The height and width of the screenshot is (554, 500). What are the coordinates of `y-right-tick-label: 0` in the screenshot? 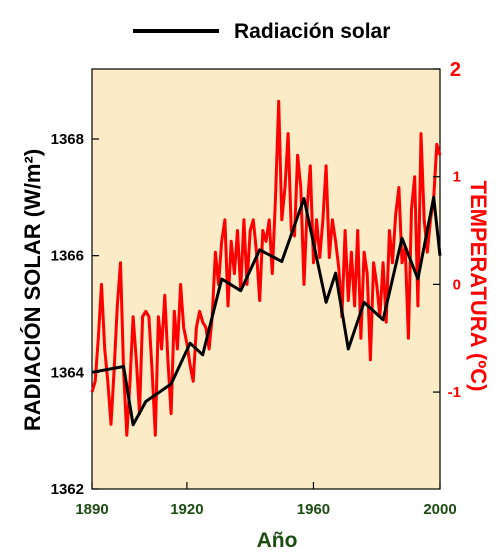 It's located at (457, 284).